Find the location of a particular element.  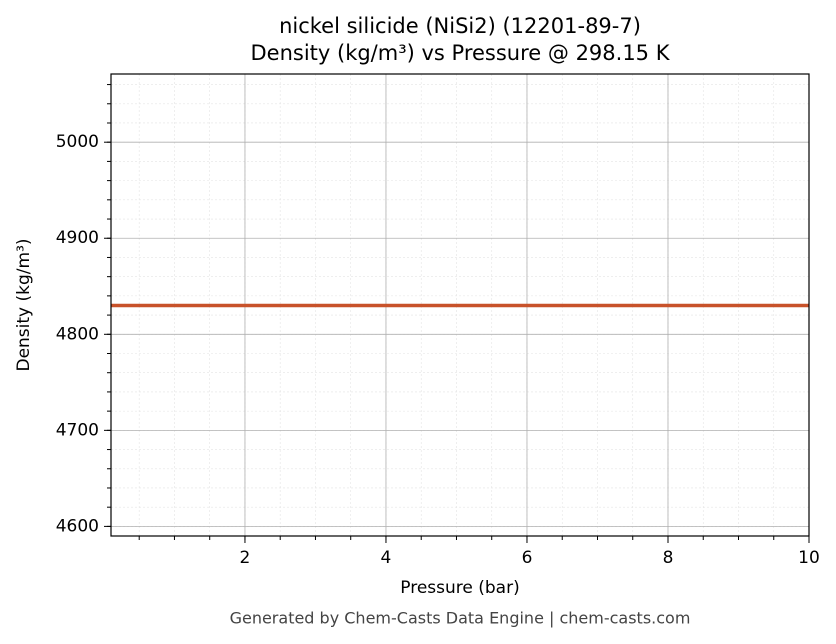

y-tick-label: 4800 is located at coordinates (77, 334).